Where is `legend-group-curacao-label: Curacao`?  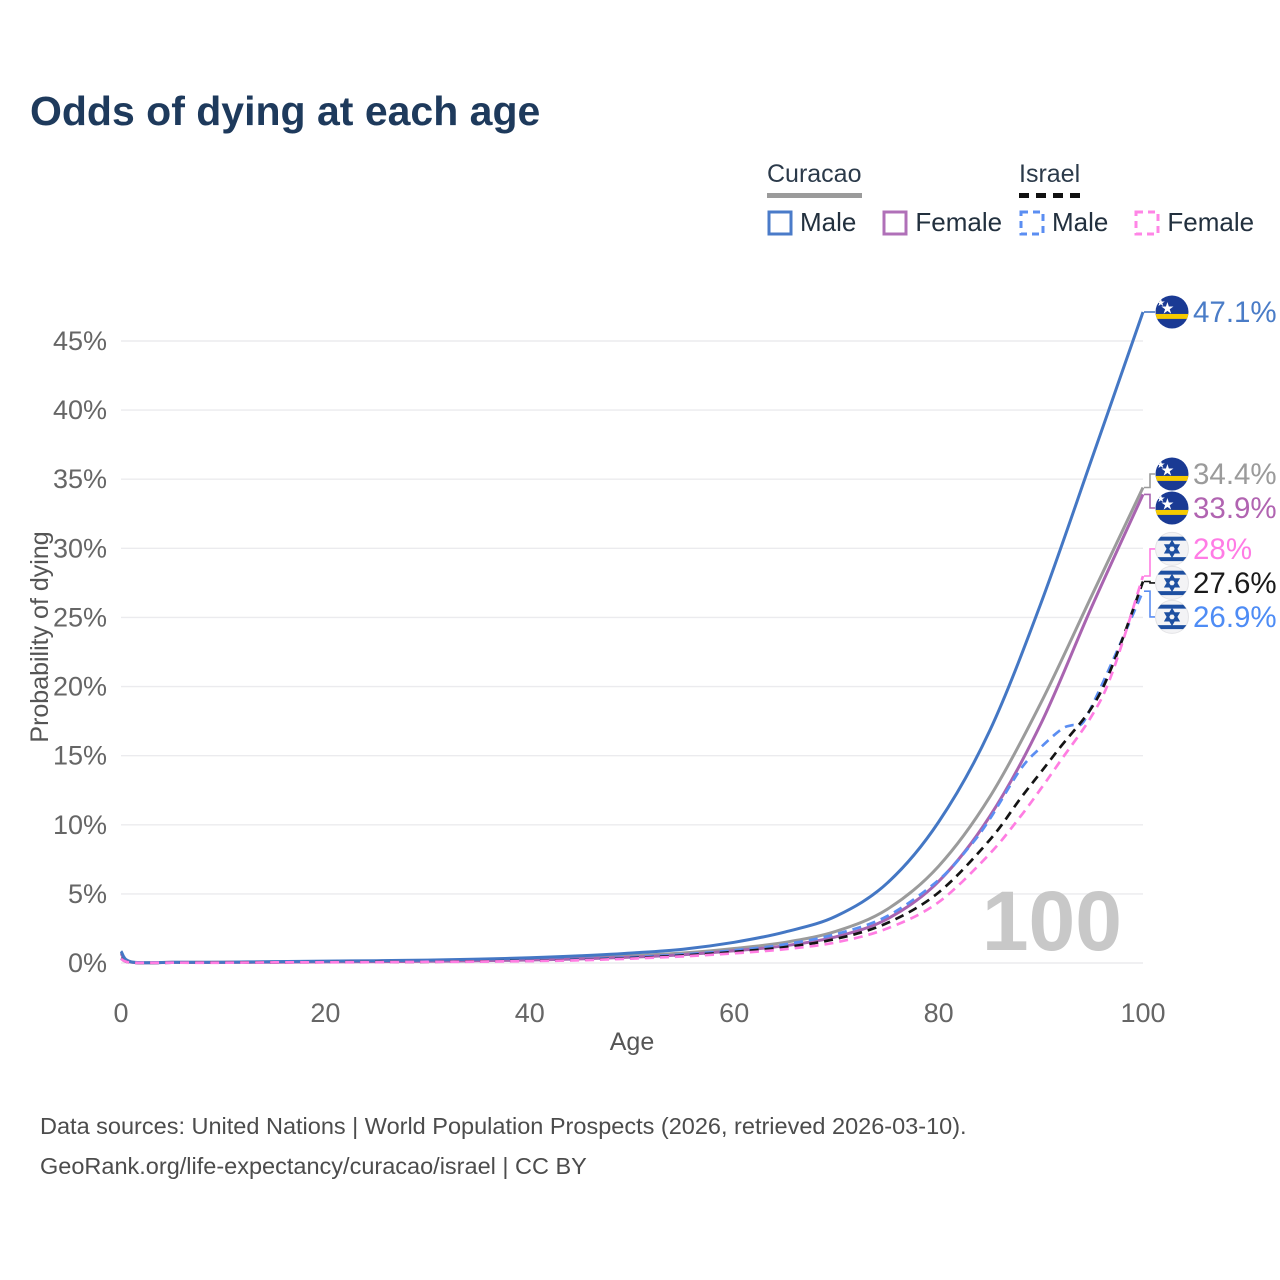 legend-group-curacao-label: Curacao is located at coordinates (814, 179).